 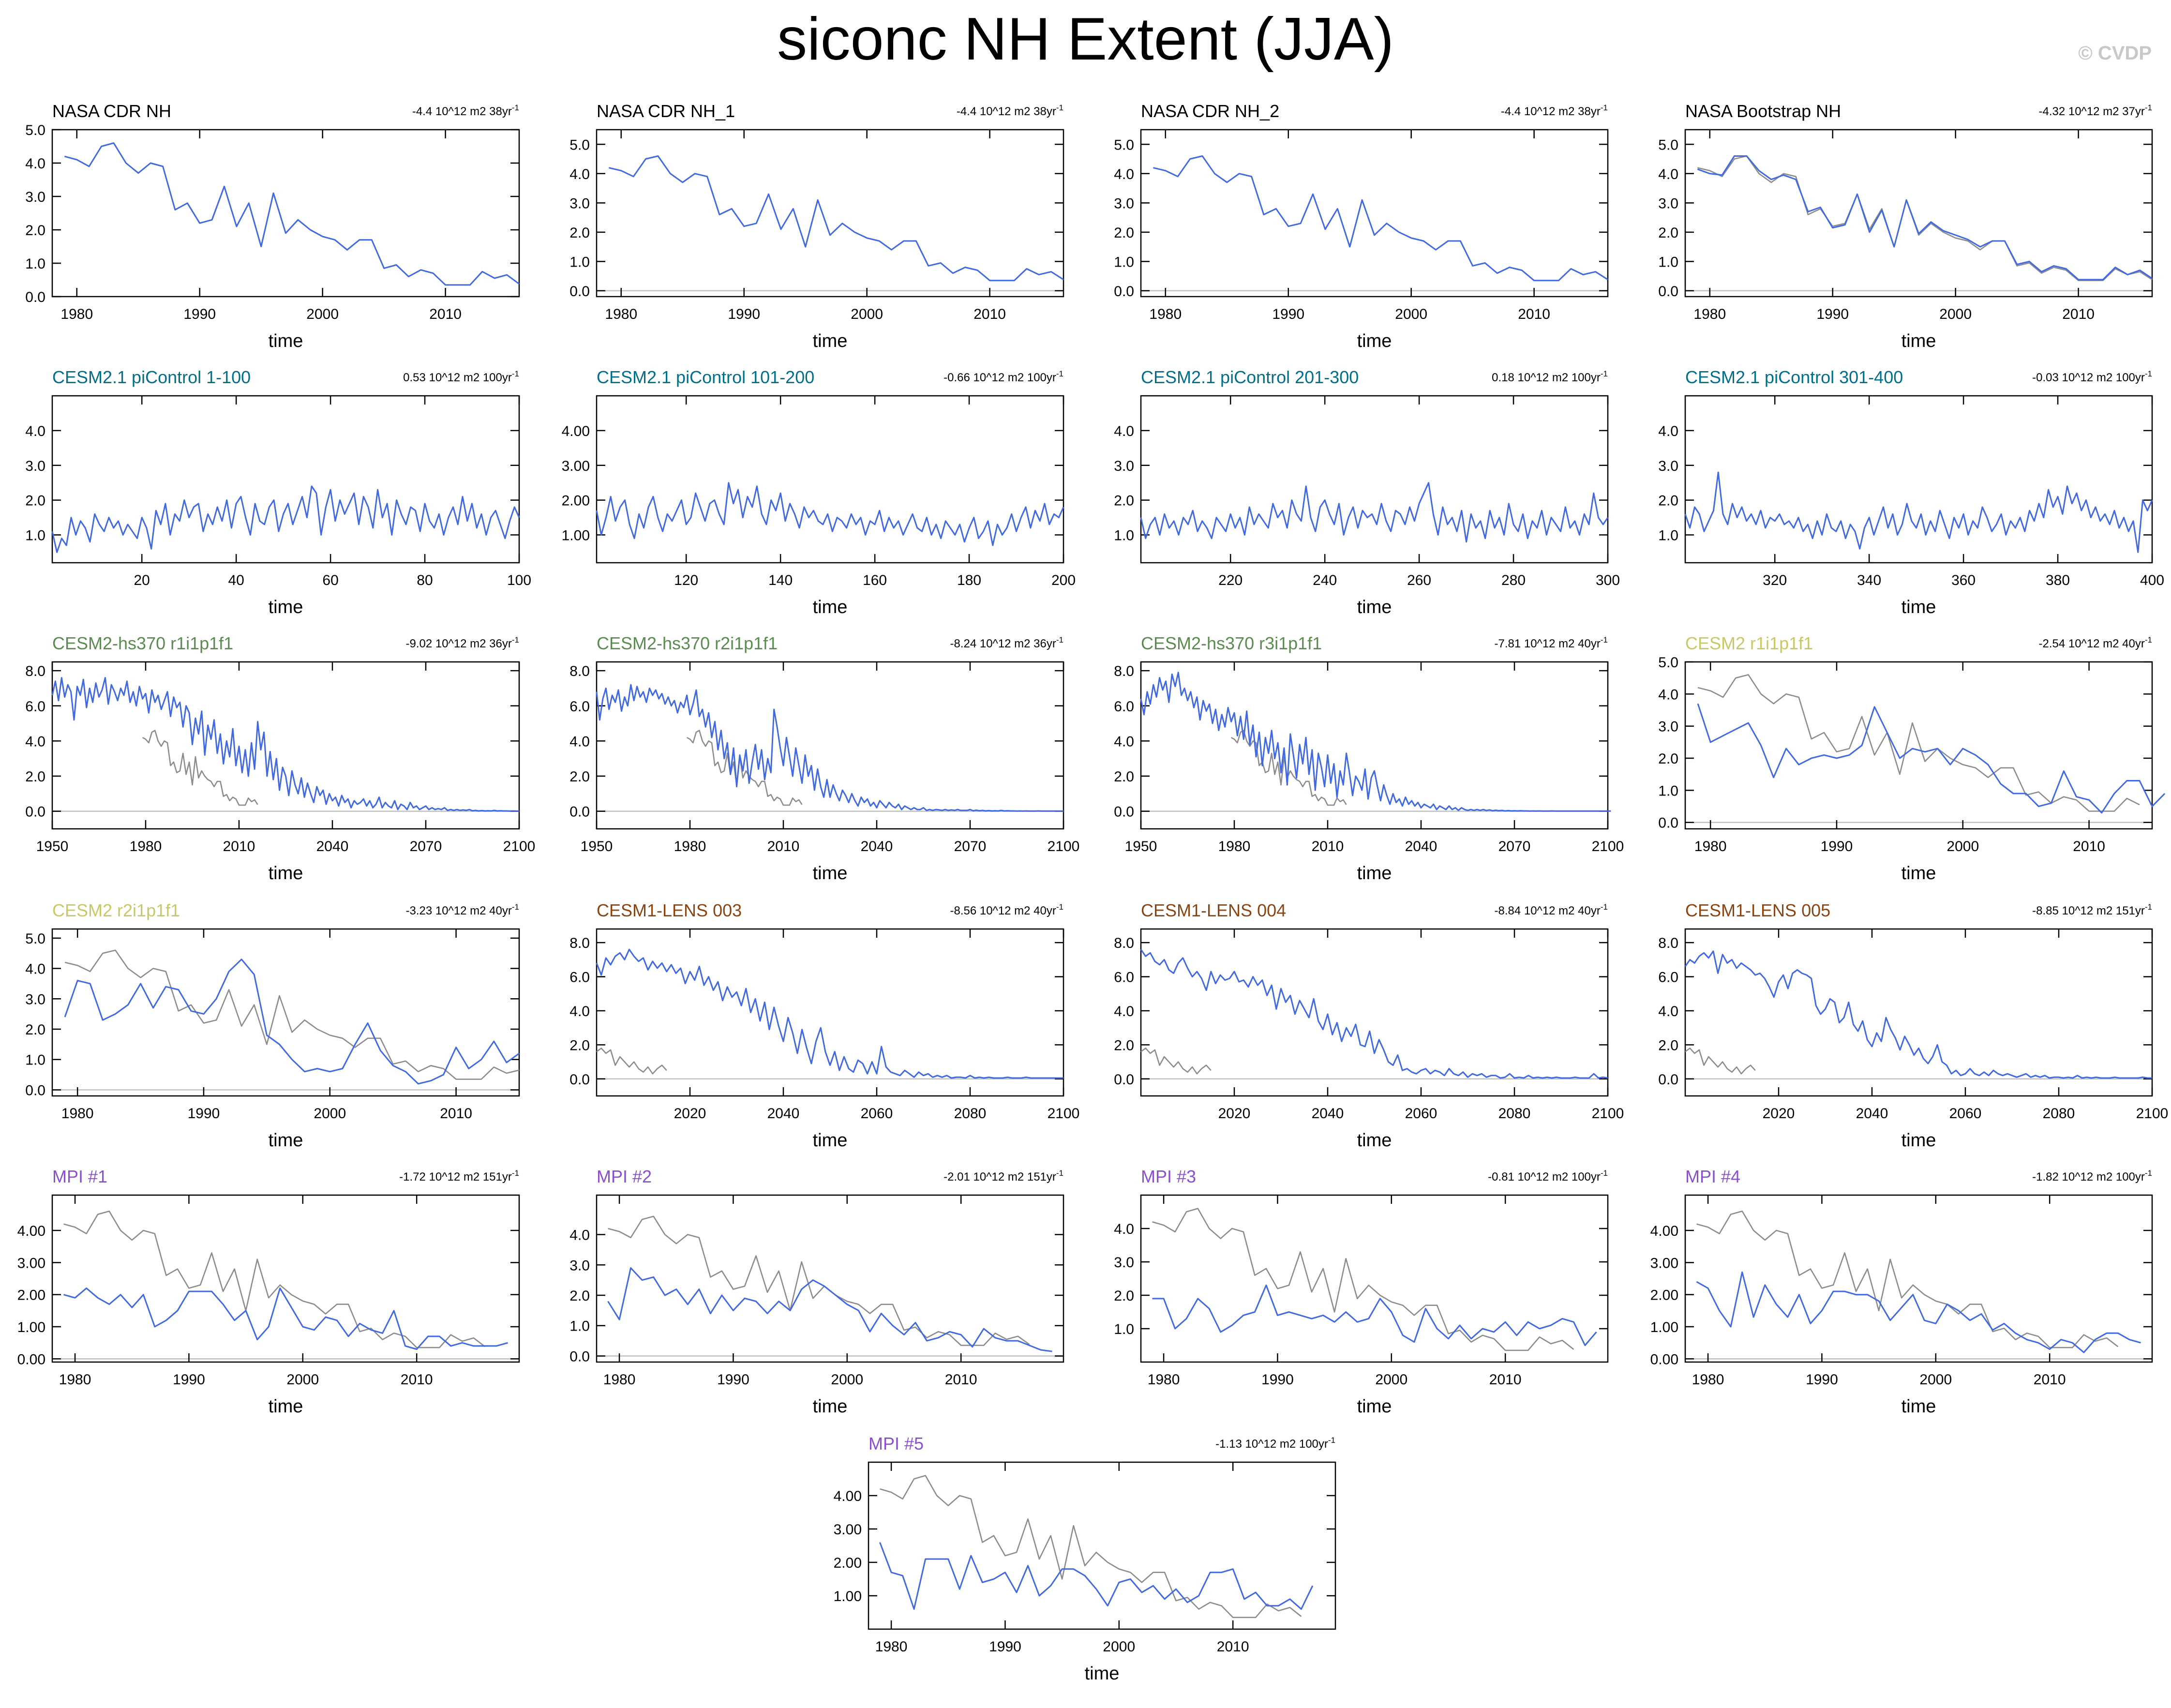 I want to click on x-tick-label: 340, so click(x=1869, y=580).